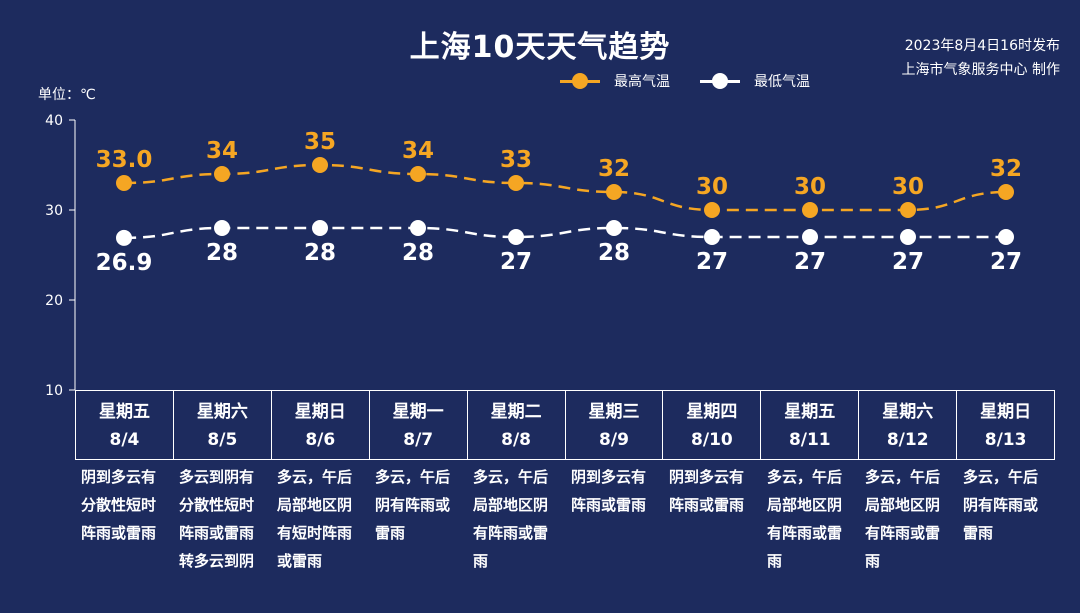 This screenshot has width=1080, height=613. What do you see at coordinates (810, 425) in the screenshot?
I see `day-cell: 星期五 8/11` at bounding box center [810, 425].